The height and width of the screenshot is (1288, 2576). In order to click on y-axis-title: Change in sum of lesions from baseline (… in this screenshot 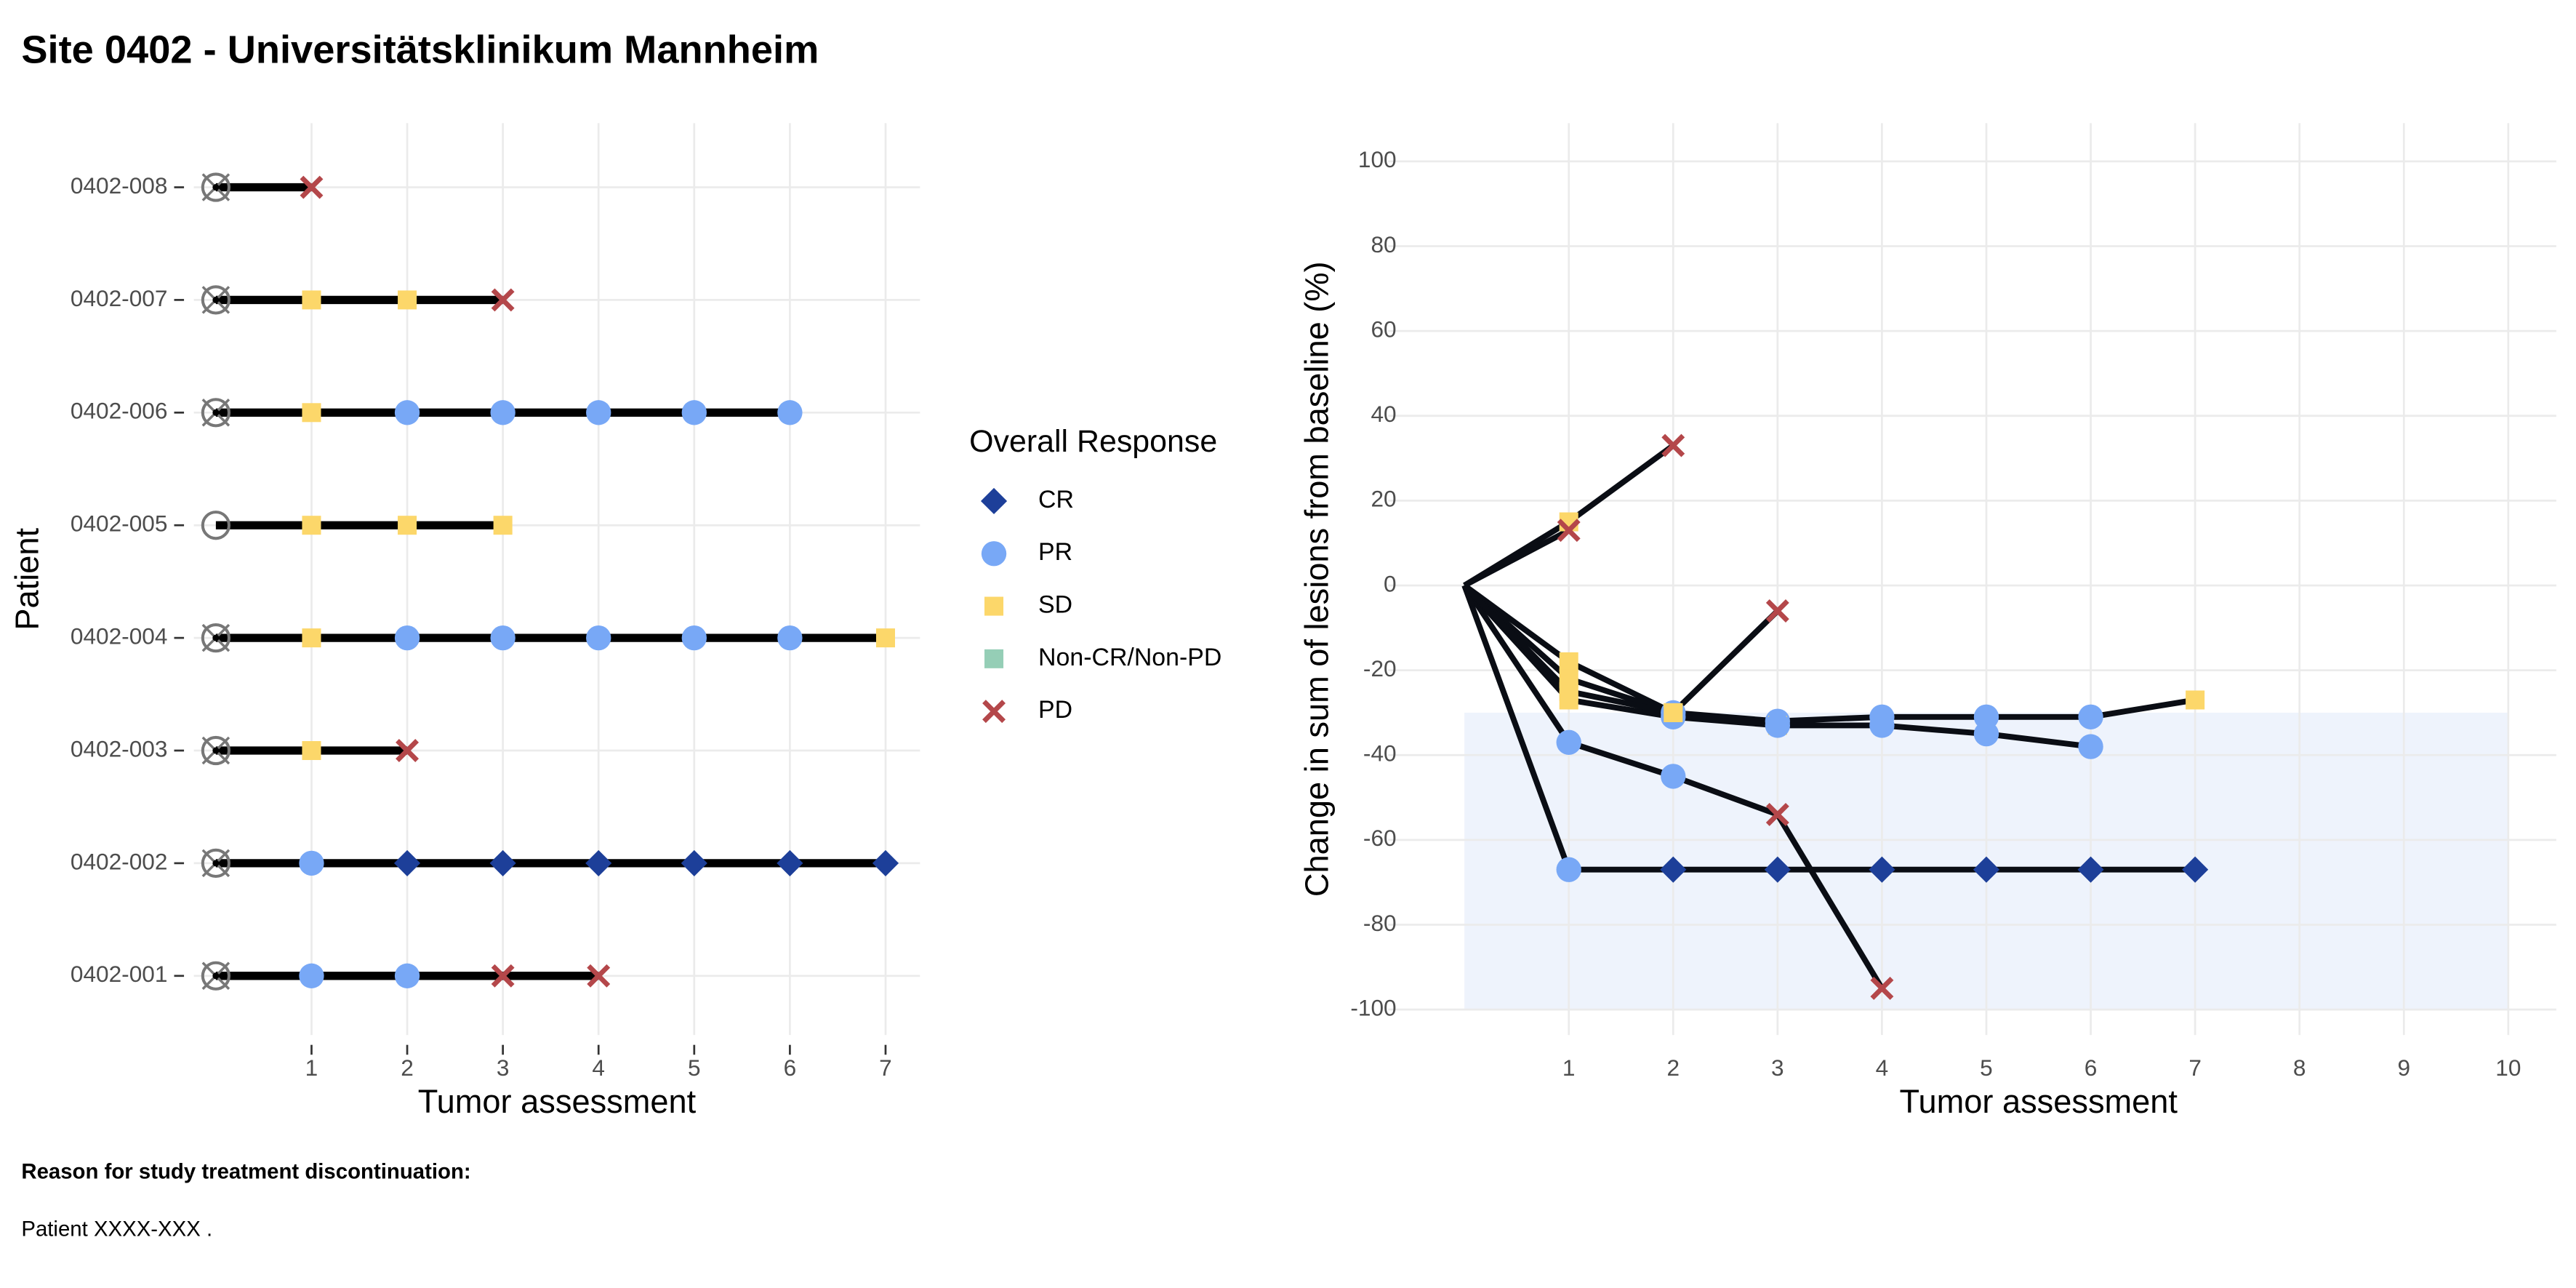, I will do `click(1316, 579)`.